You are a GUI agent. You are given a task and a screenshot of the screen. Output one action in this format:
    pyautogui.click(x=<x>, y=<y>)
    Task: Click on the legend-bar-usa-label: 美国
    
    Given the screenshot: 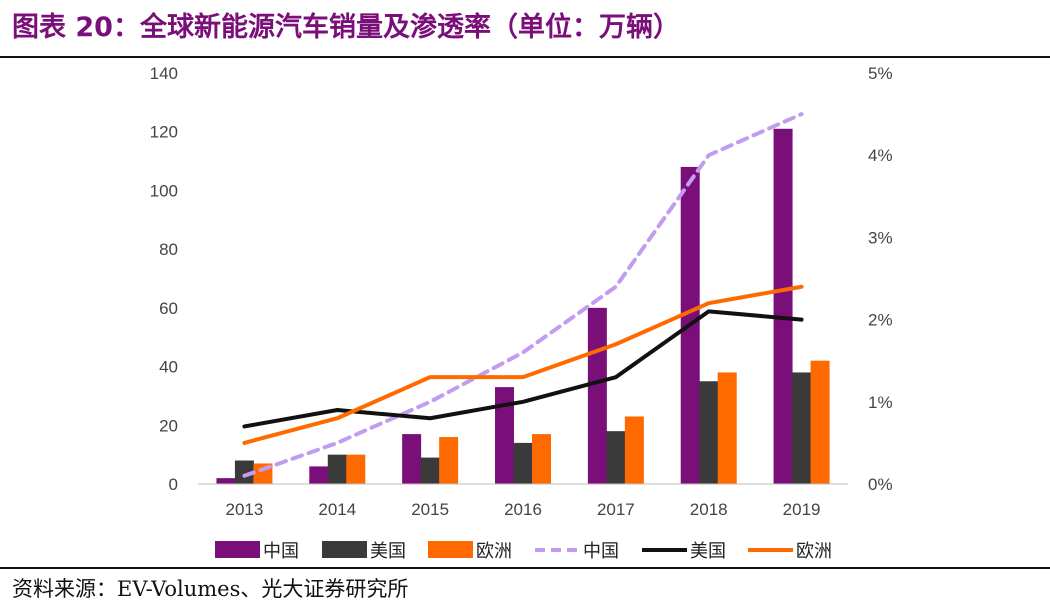 What is the action you would take?
    pyautogui.click(x=388, y=551)
    